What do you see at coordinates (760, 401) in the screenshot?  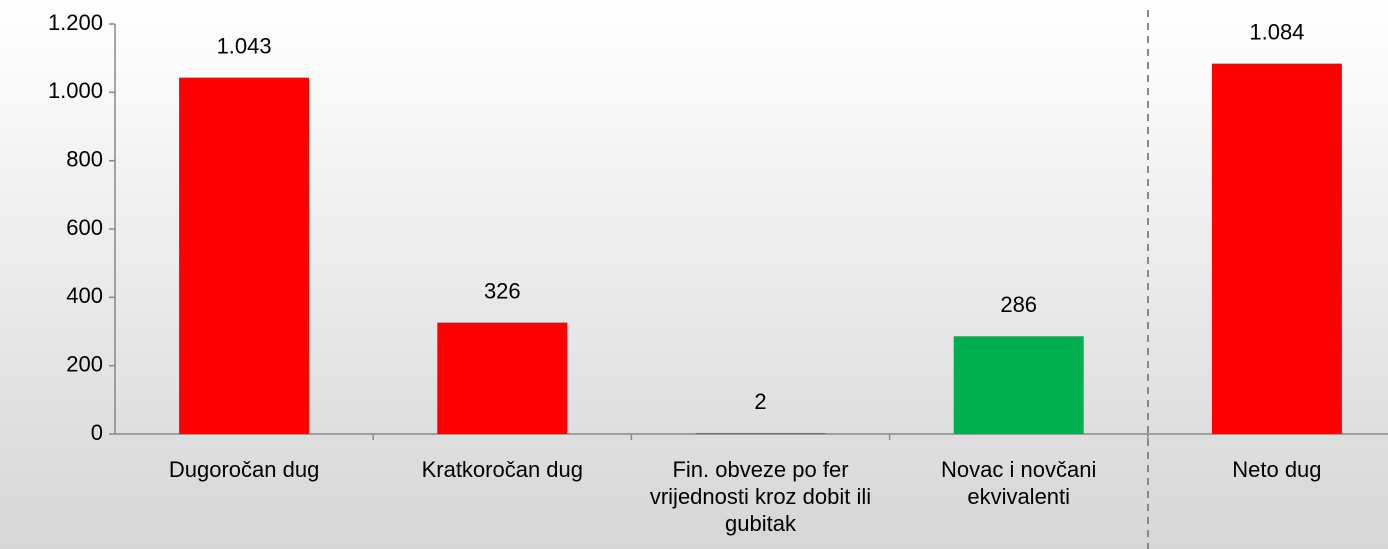 I see `value-label: 2` at bounding box center [760, 401].